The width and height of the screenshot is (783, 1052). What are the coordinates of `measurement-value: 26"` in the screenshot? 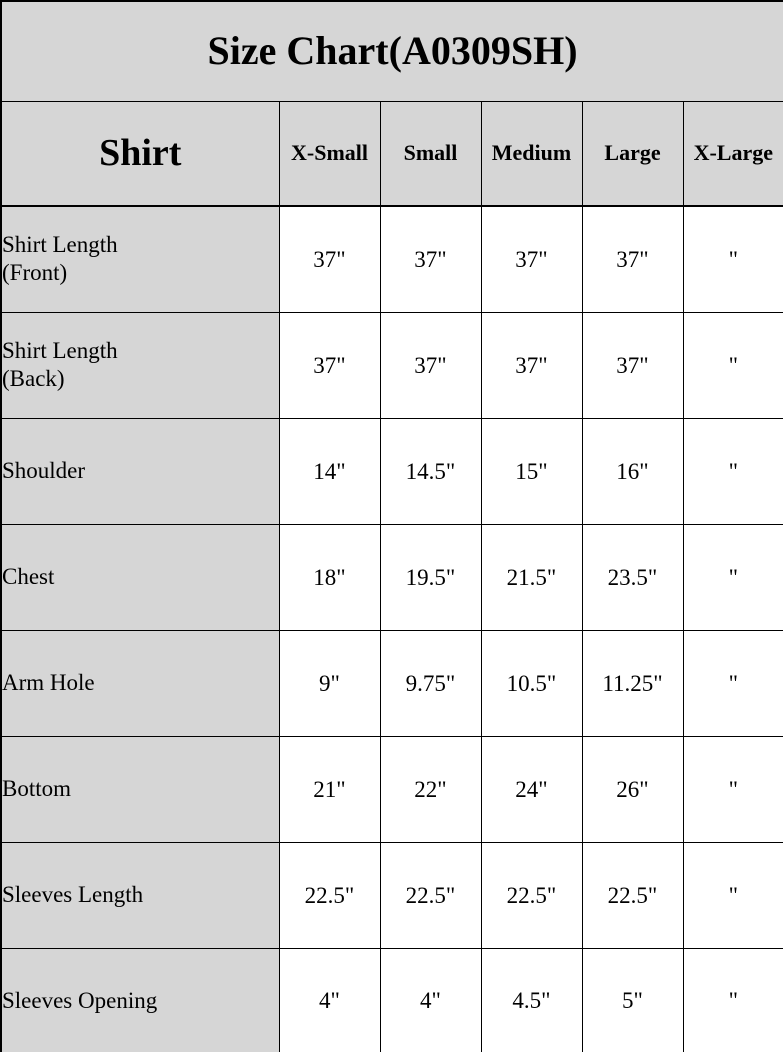 It's located at (632, 789).